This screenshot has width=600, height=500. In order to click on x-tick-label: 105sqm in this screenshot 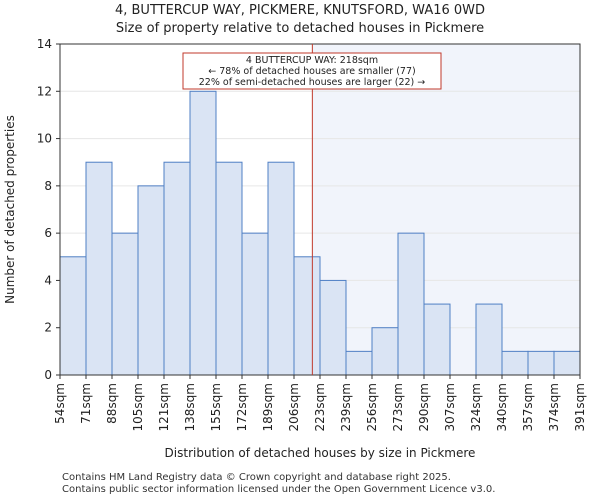, I will do `click(138, 407)`.